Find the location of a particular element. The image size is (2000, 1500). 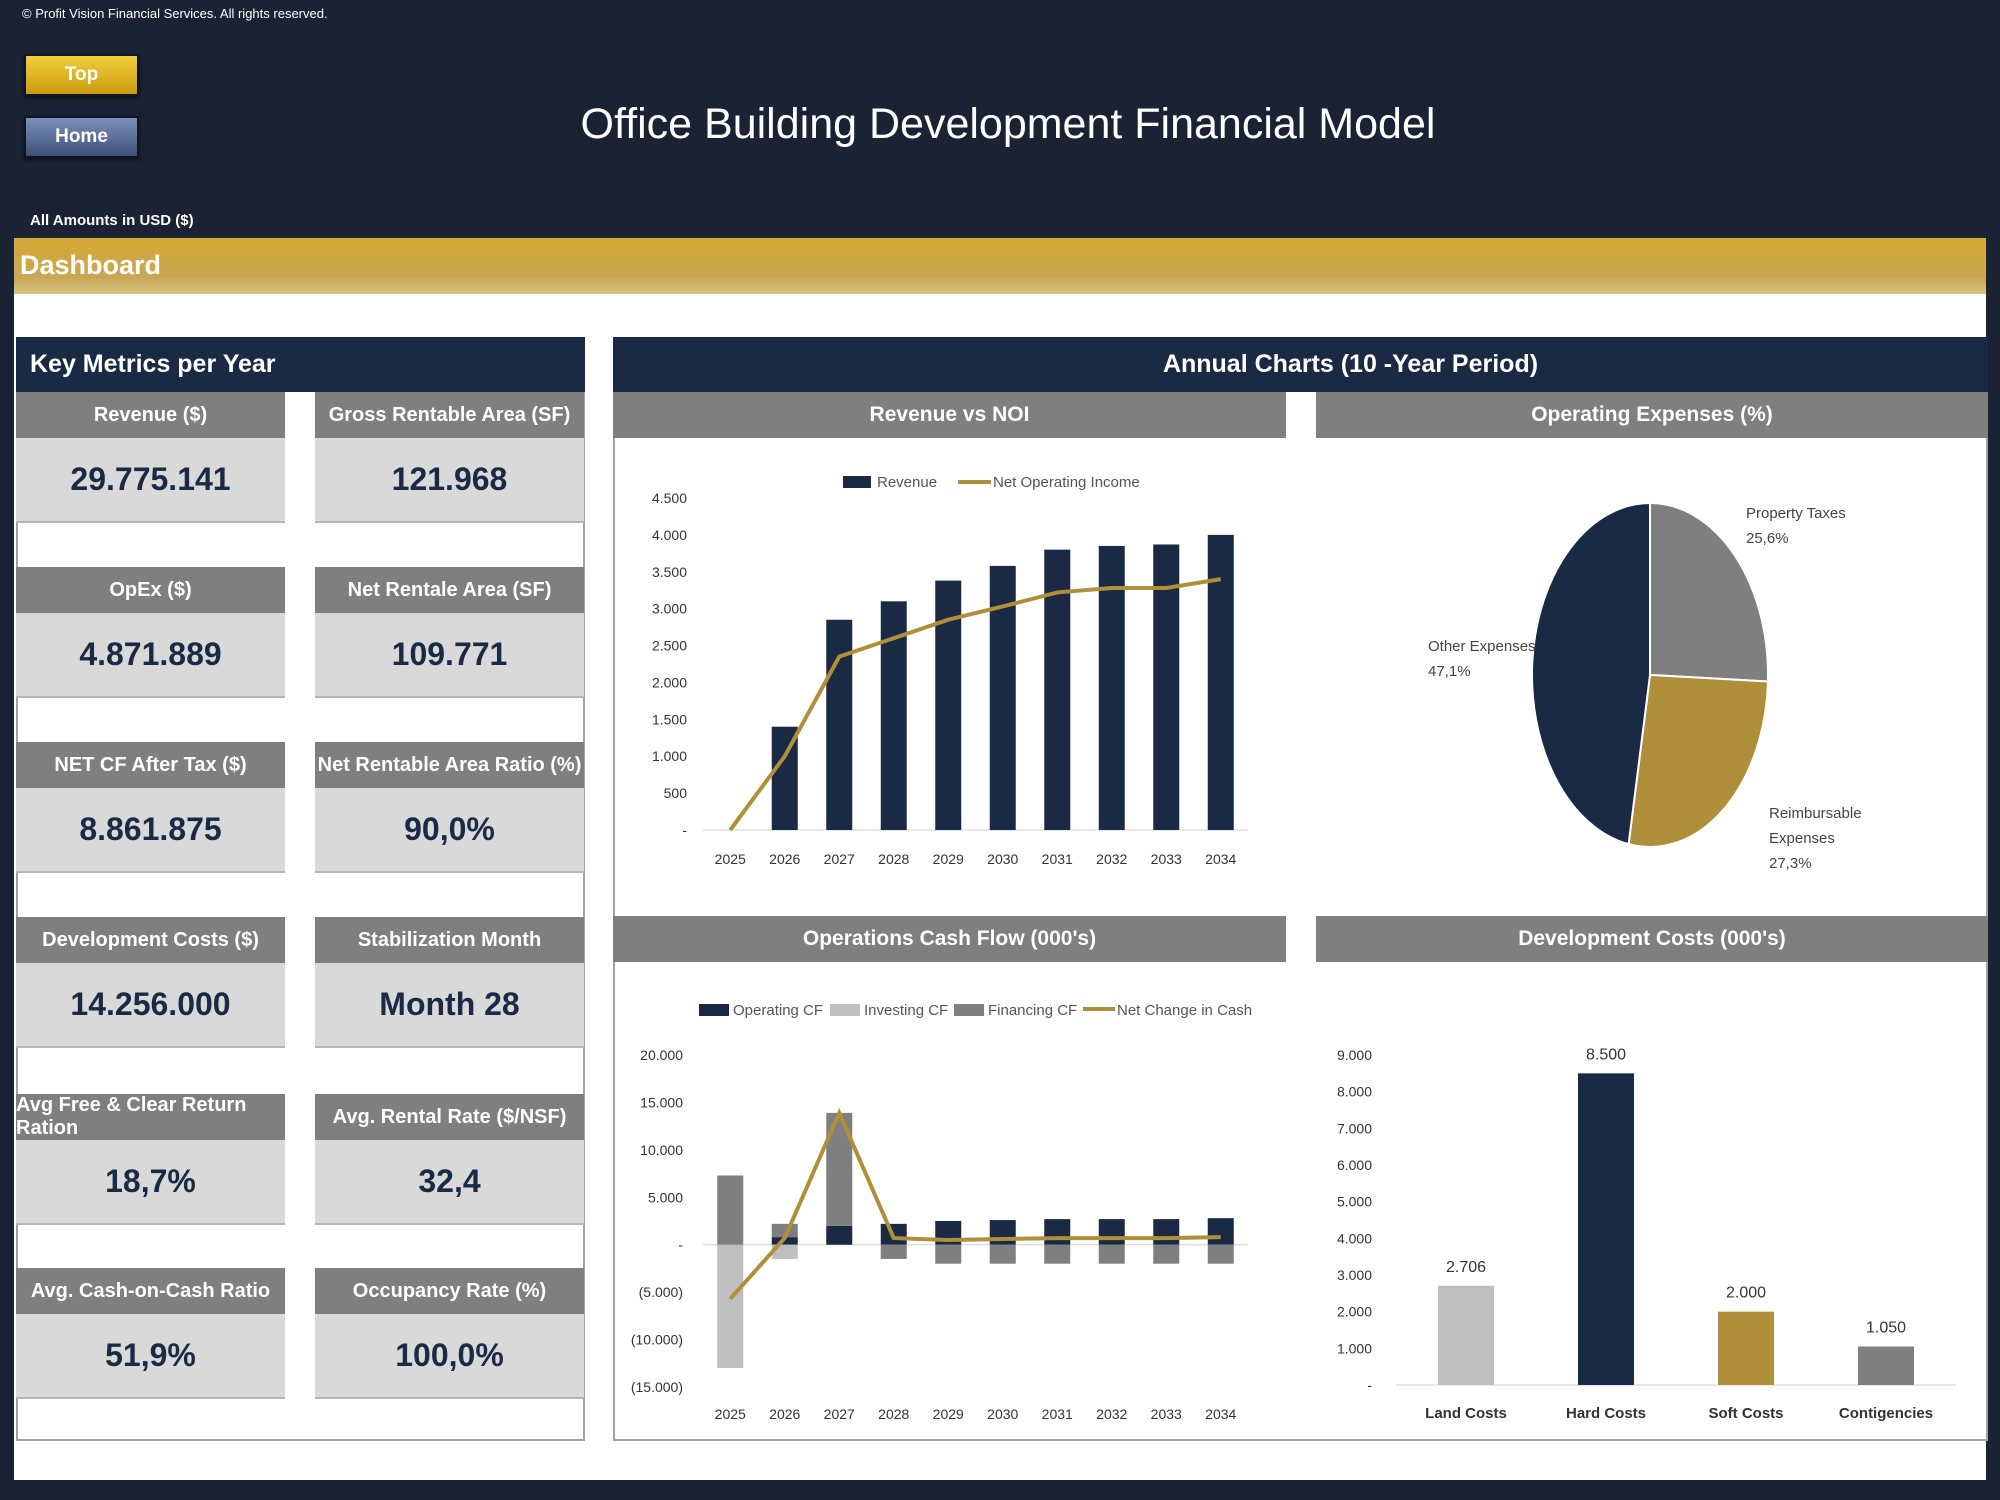

net-change-line is located at coordinates (974, 1204).